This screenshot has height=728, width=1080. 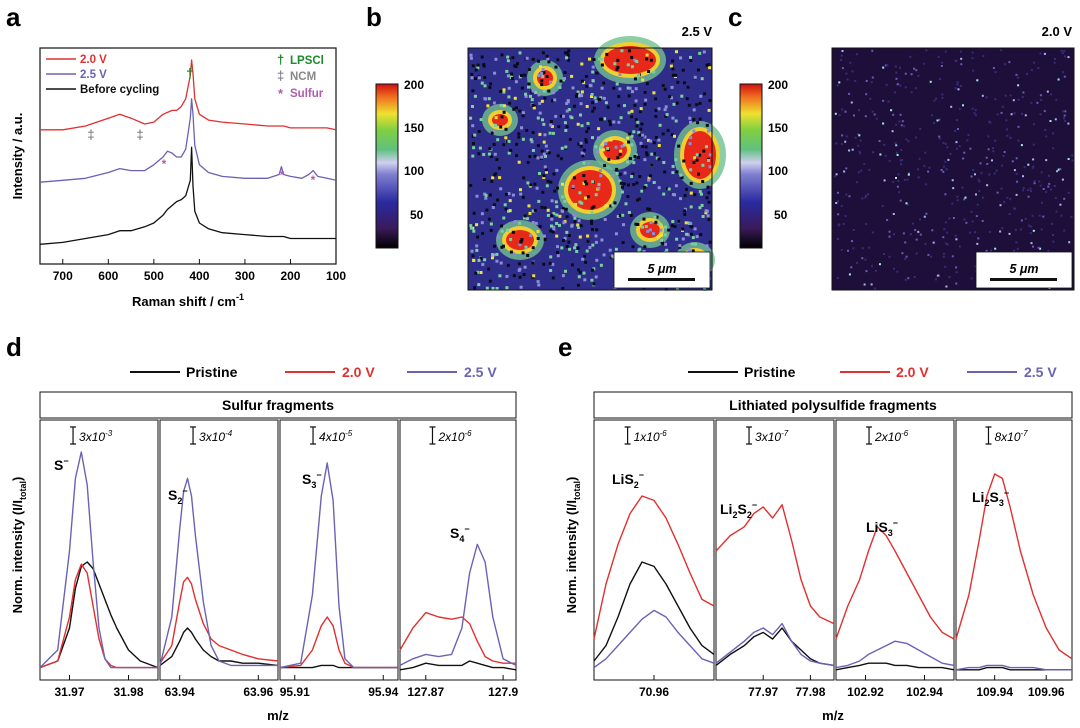 What do you see at coordinates (651, 436) in the screenshot?
I see `panel_e-scale-label: 1x10⁻⁶` at bounding box center [651, 436].